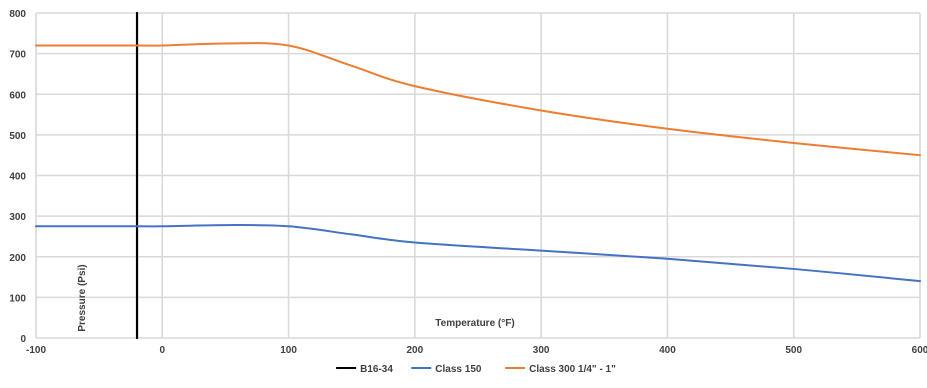  What do you see at coordinates (23, 339) in the screenshot?
I see `y-tick-label: 0` at bounding box center [23, 339].